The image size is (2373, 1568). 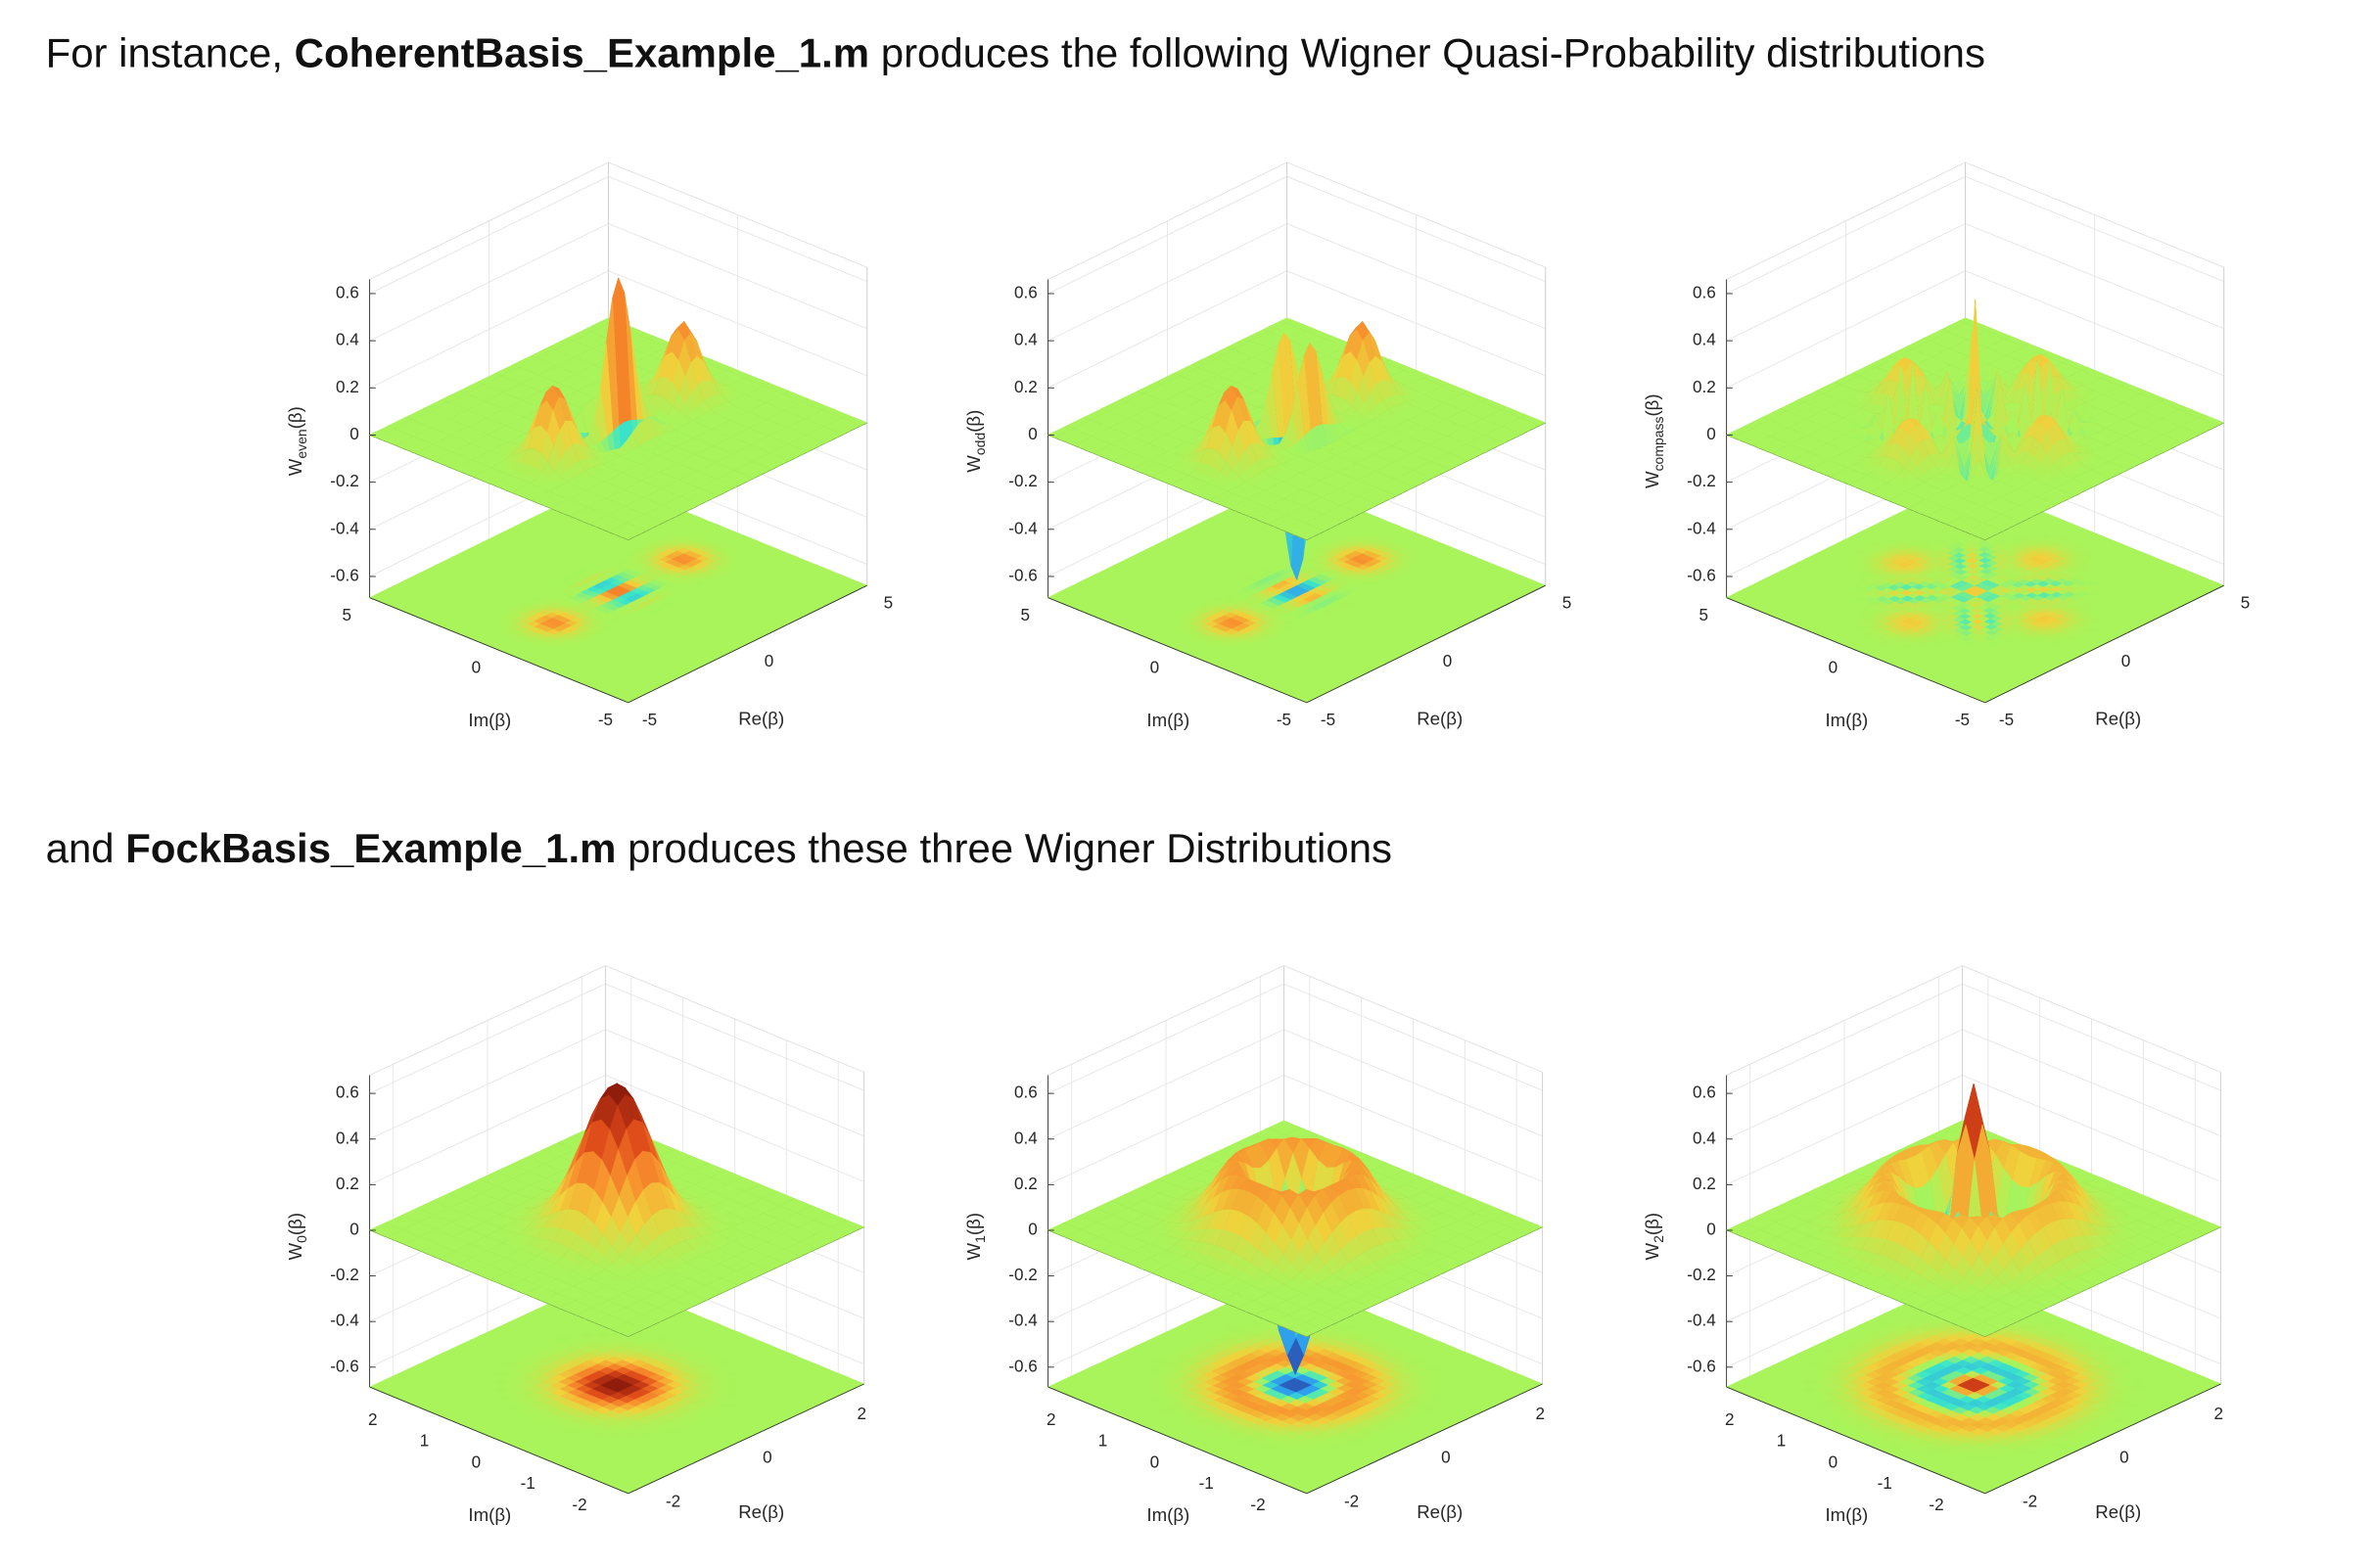 I want to click on file-name: FockBasis_Example_1.m, so click(x=370, y=848).